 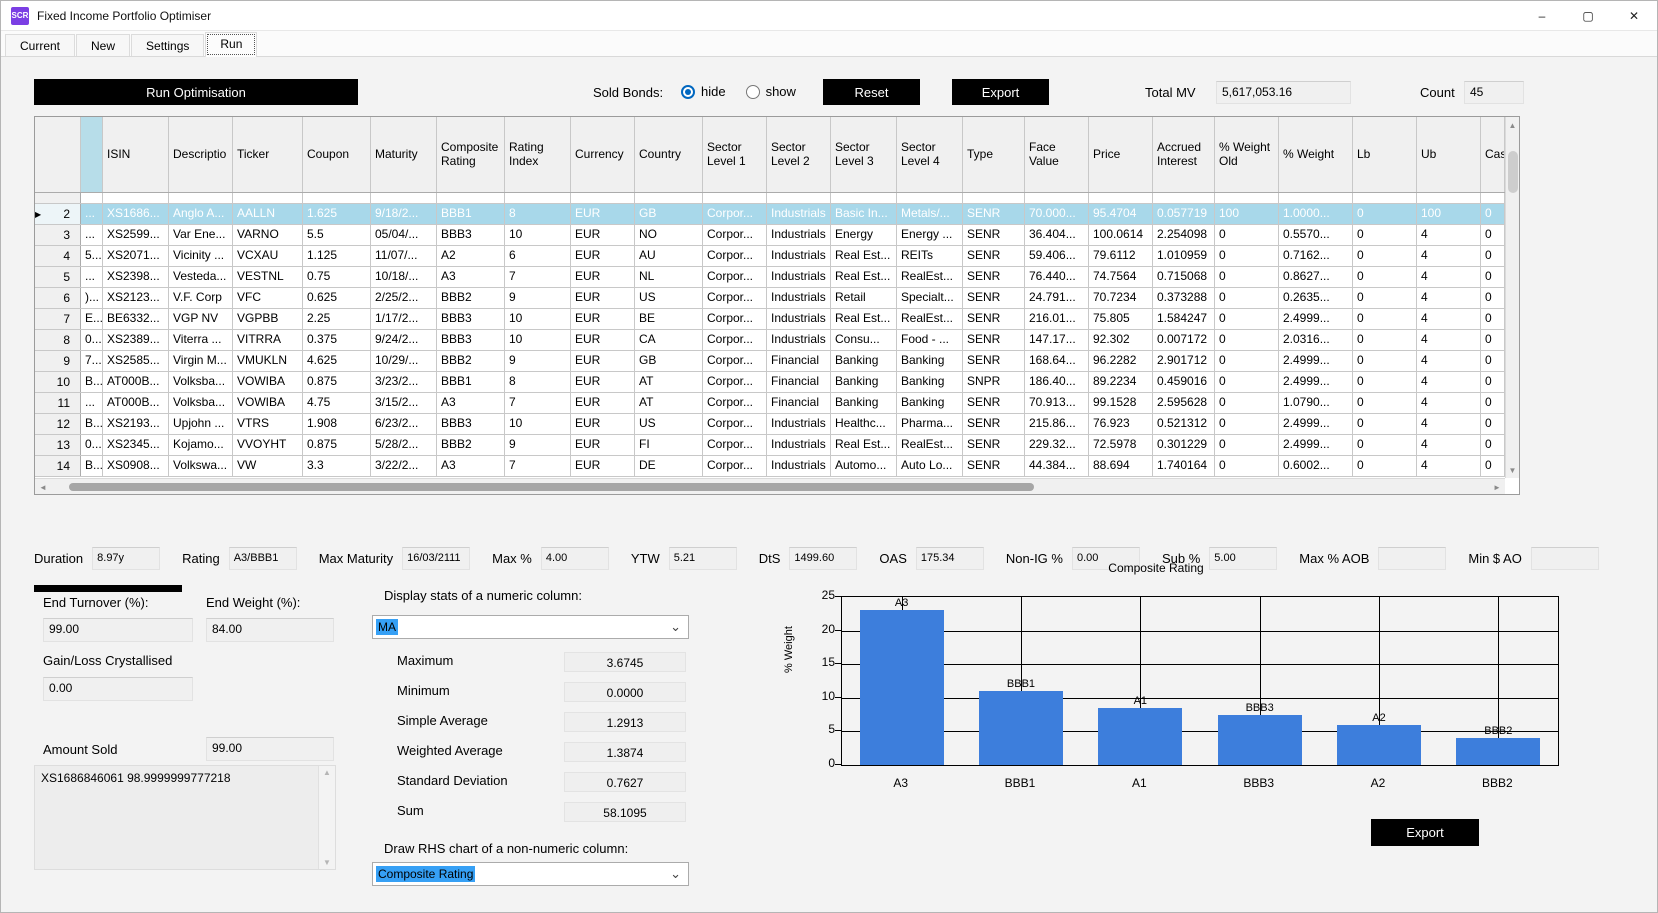 I want to click on table-cell: 76.923, so click(x=1121, y=424).